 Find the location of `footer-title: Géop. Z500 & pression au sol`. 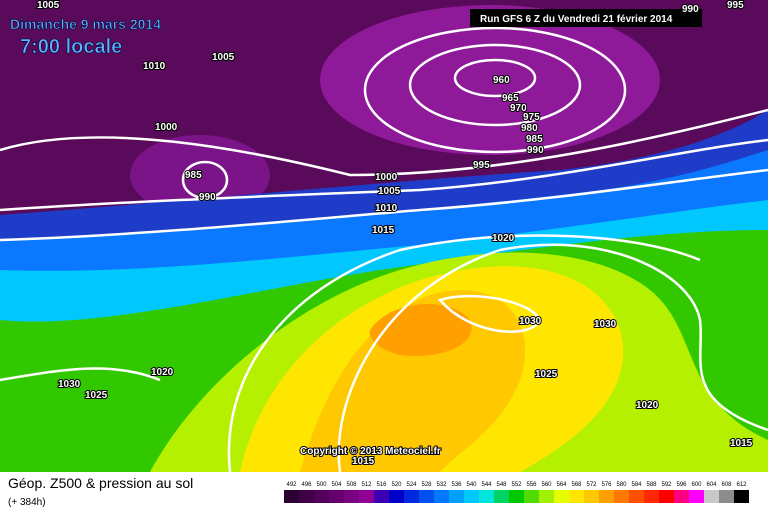

footer-title: Géop. Z500 & pression au sol is located at coordinates (100, 483).